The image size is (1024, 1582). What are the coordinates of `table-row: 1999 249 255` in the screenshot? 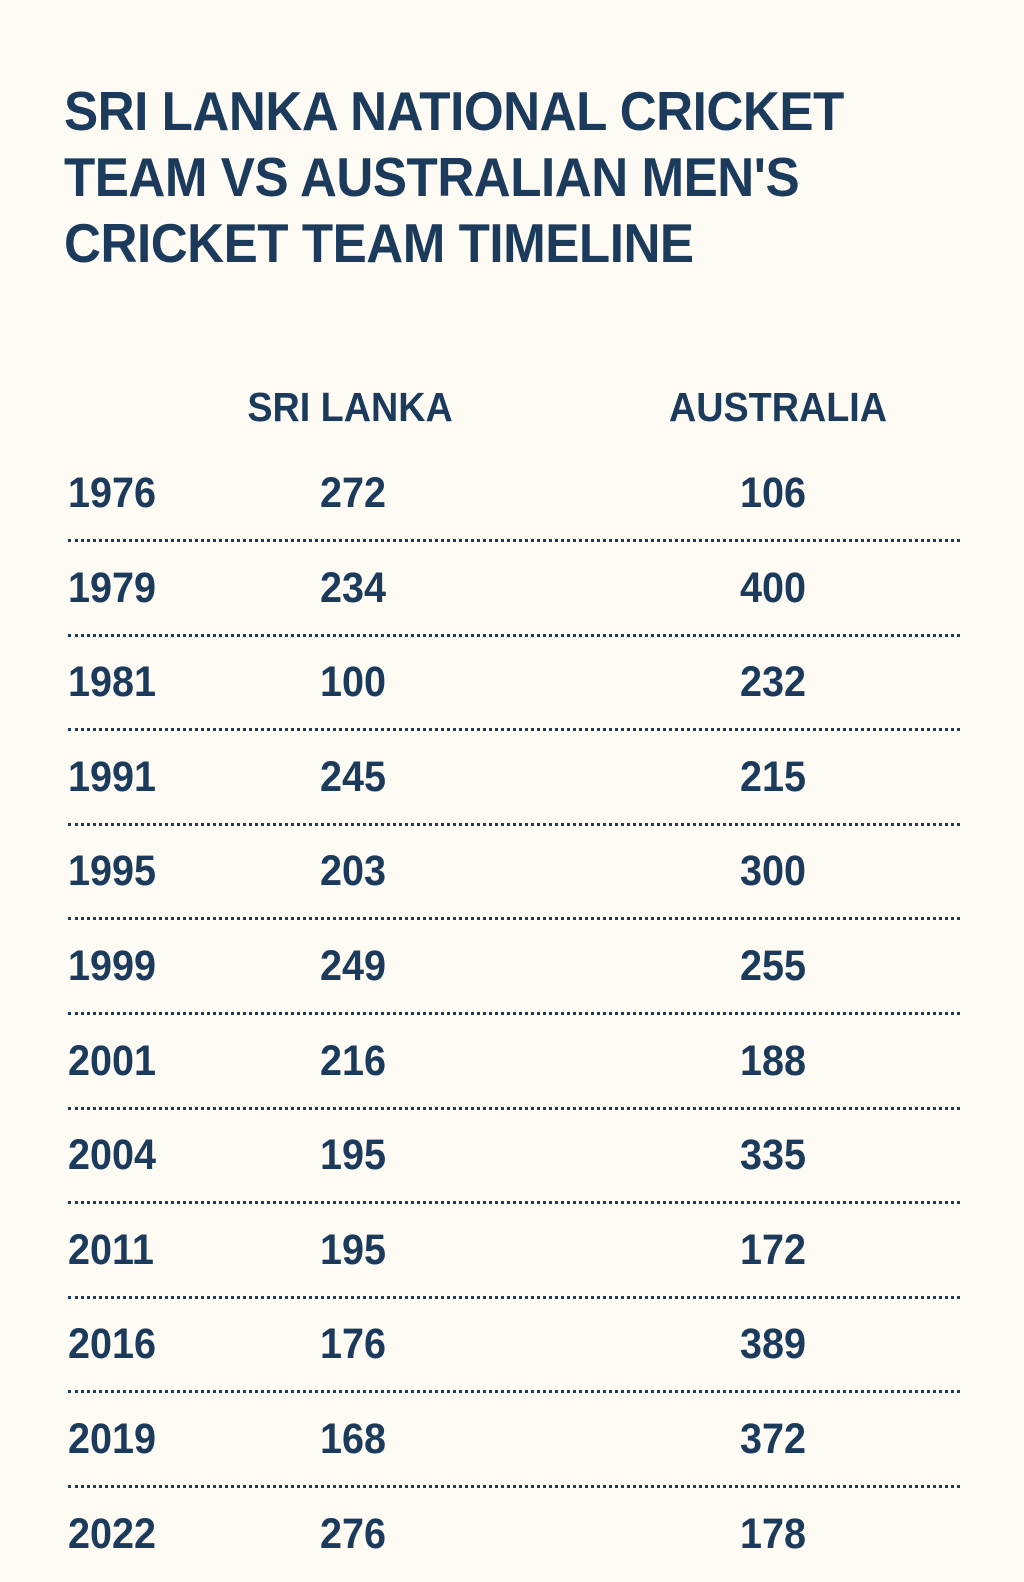 It's located at (514, 967).